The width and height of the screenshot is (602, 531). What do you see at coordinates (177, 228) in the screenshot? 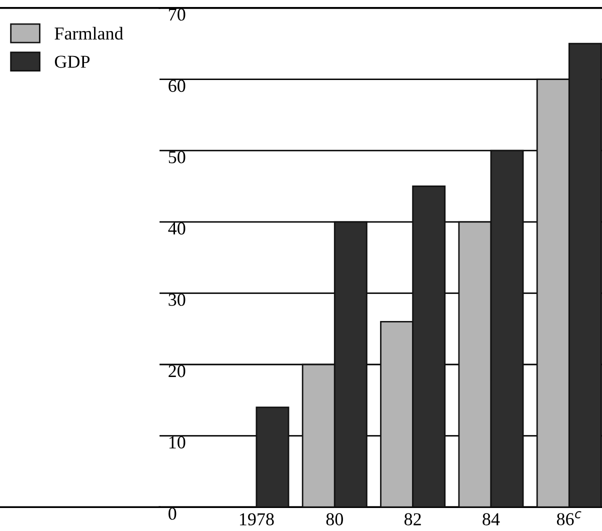
I see `y-tick-label: 40` at bounding box center [177, 228].